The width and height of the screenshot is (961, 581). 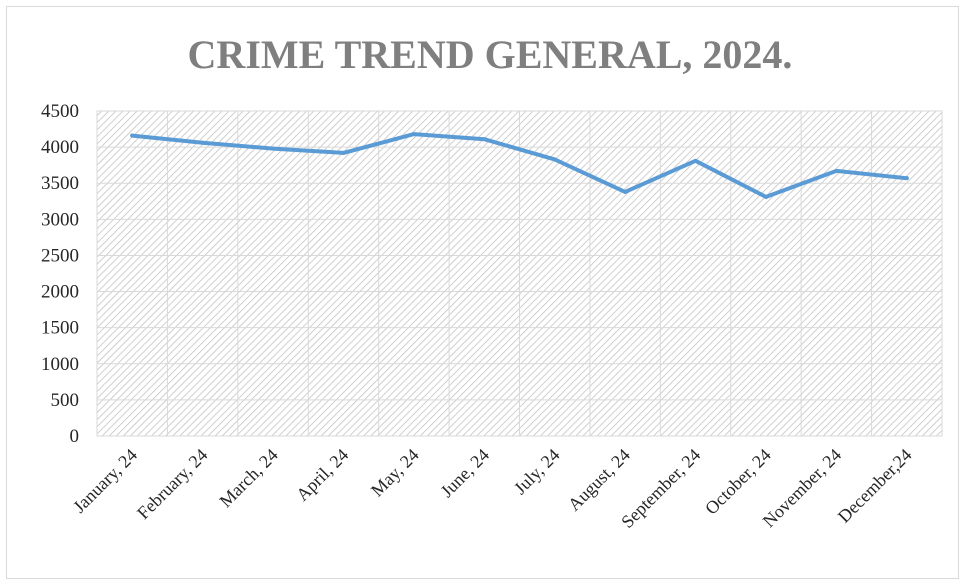 I want to click on x-tick-label: March, 24, so click(x=248, y=478).